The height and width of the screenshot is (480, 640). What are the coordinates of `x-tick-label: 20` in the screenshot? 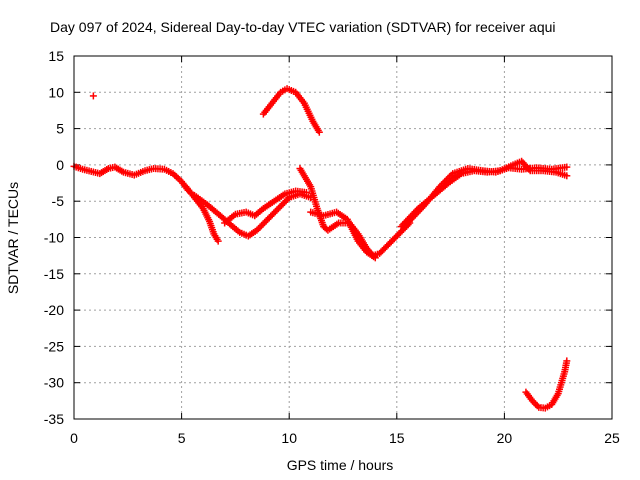 It's located at (505, 438).